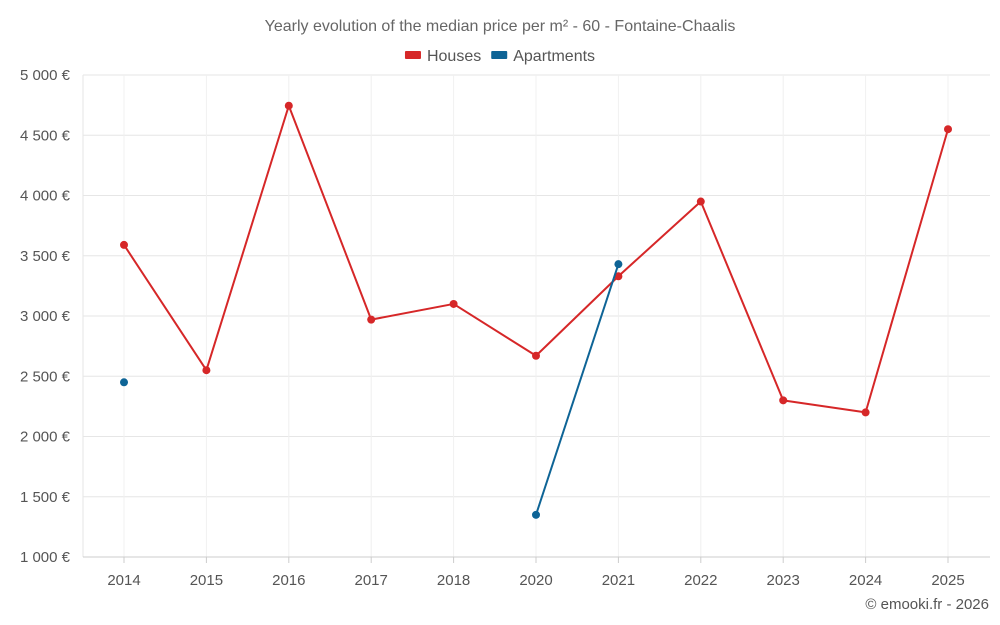 This screenshot has height=625, width=1000. Describe the element at coordinates (371, 580) in the screenshot. I see `x-tick-label: 2017` at that location.